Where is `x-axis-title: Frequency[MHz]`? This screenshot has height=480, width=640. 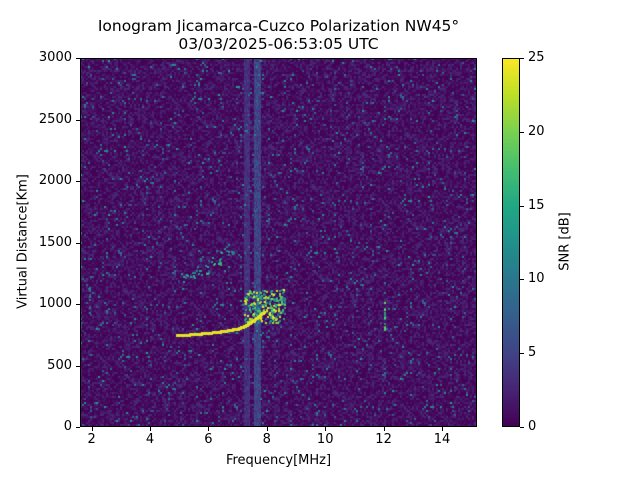
x-axis-title: Frequency[MHz] is located at coordinates (278, 460).